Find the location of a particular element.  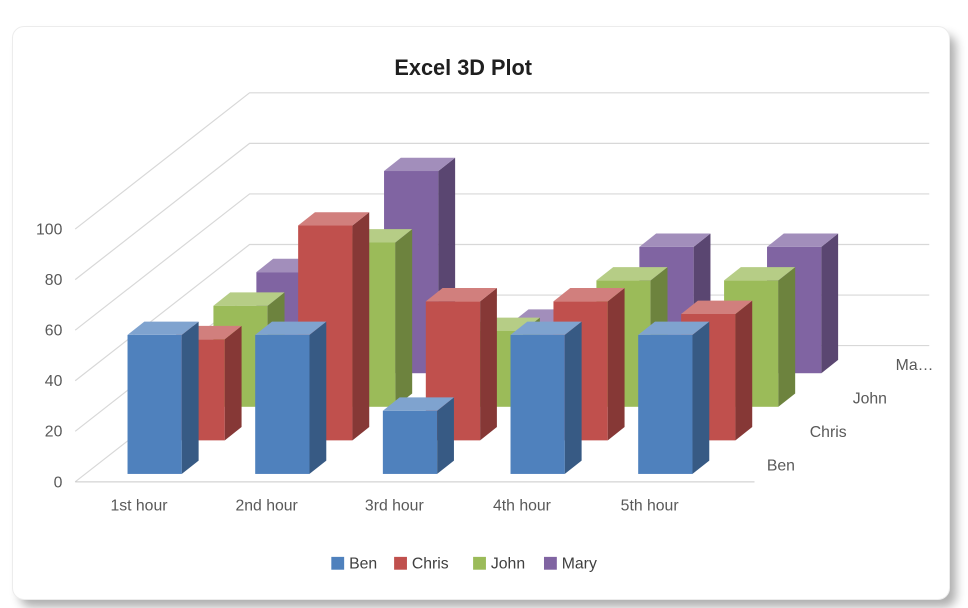

category-label-4: 4th hour is located at coordinates (522, 505).